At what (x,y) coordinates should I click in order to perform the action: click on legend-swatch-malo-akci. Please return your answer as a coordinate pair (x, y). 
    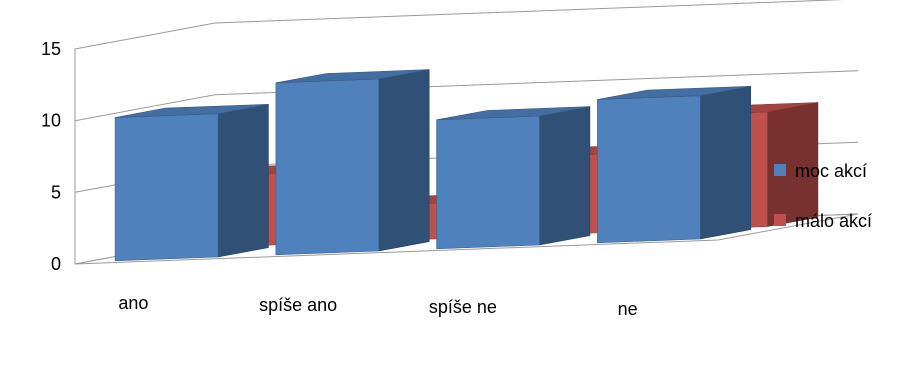
    Looking at the image, I should click on (780, 220).